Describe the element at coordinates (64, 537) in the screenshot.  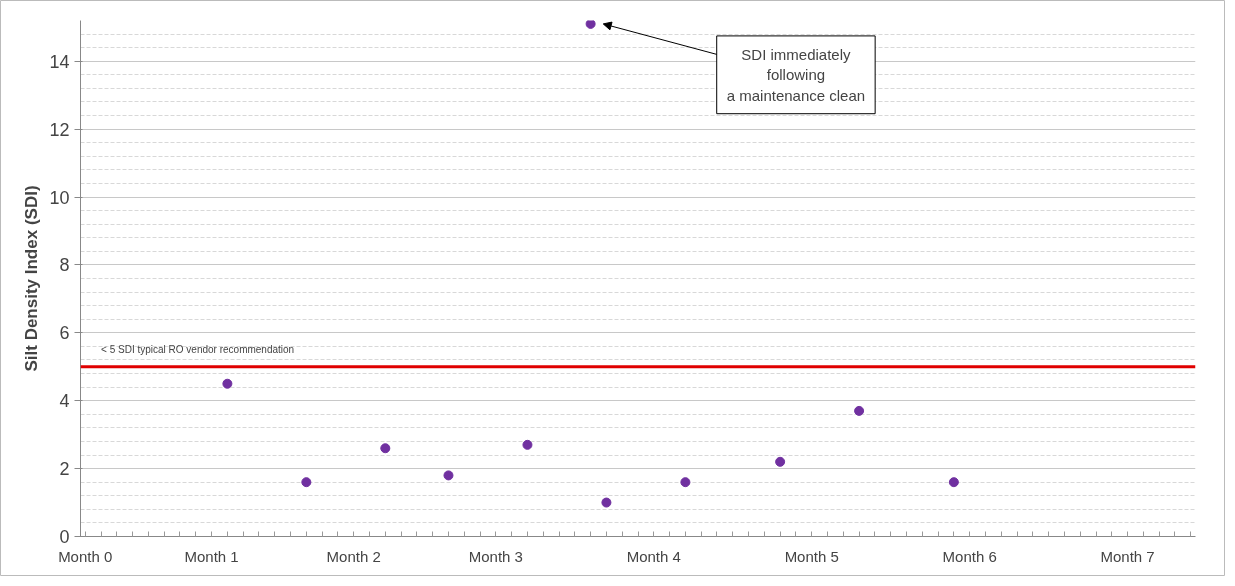
I see `y-tick-label: 0` at that location.